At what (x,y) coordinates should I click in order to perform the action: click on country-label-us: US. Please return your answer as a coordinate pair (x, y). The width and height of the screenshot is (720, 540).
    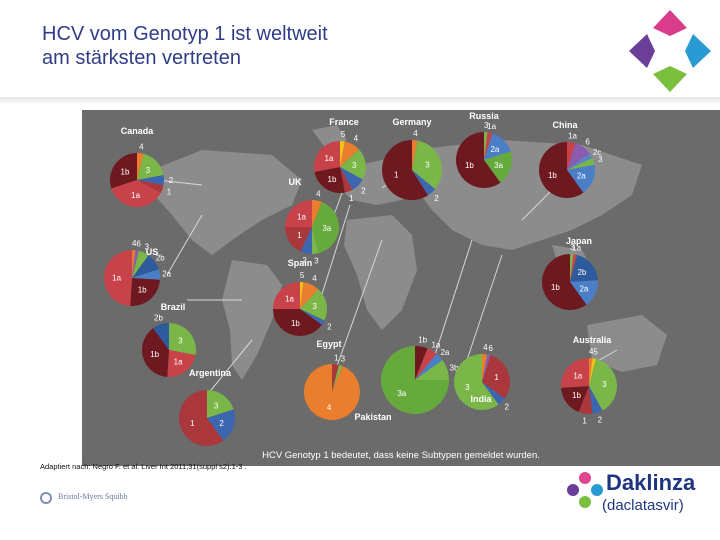
    Looking at the image, I should click on (152, 252).